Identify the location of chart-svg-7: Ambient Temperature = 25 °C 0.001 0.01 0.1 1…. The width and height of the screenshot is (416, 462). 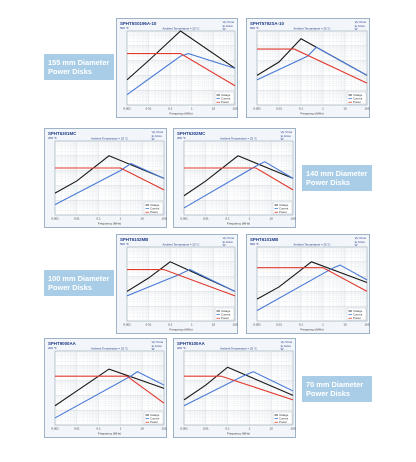
(109, 391).